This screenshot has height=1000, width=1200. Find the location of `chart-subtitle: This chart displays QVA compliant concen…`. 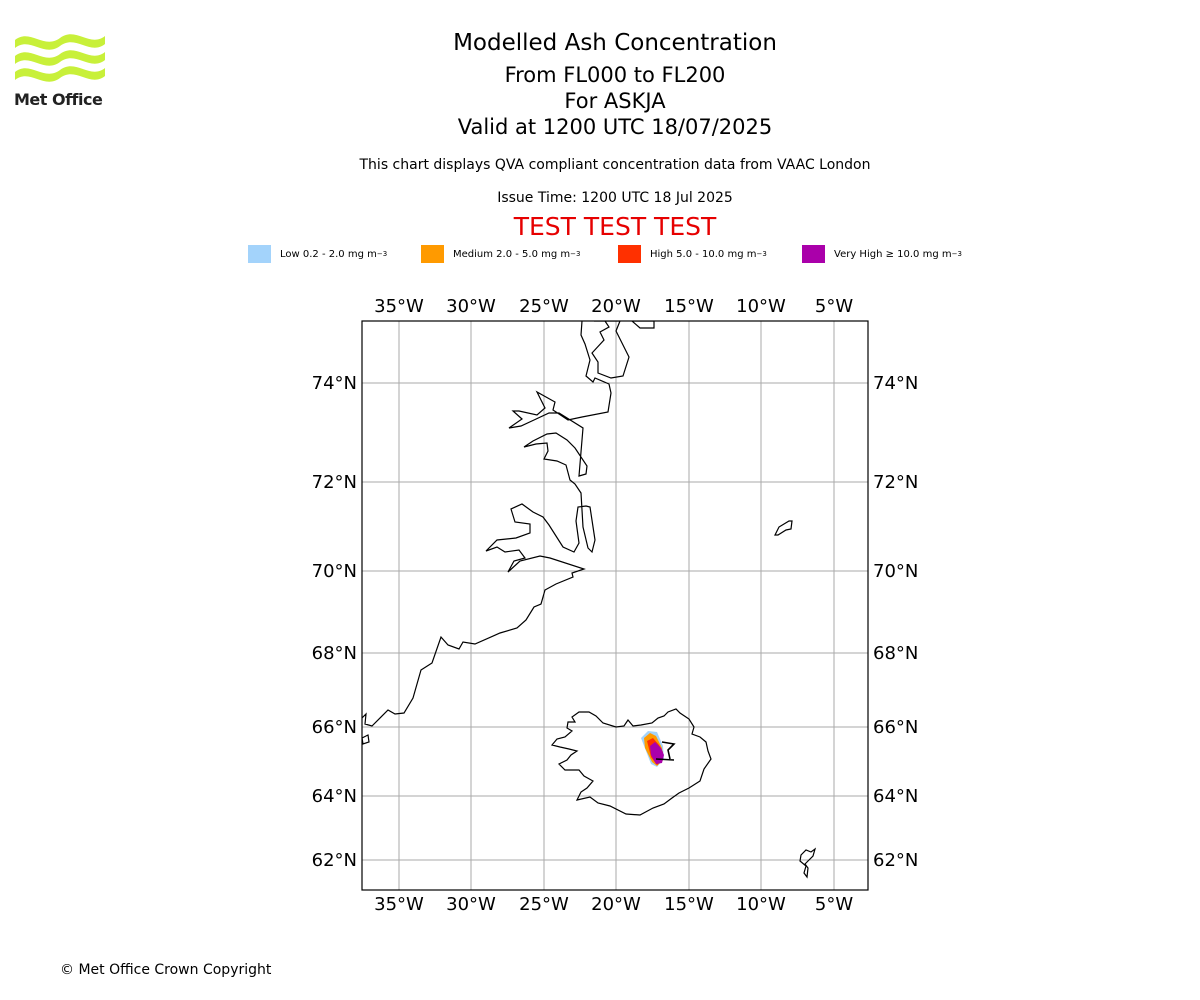

chart-subtitle: This chart displays QVA compliant concen… is located at coordinates (615, 165).